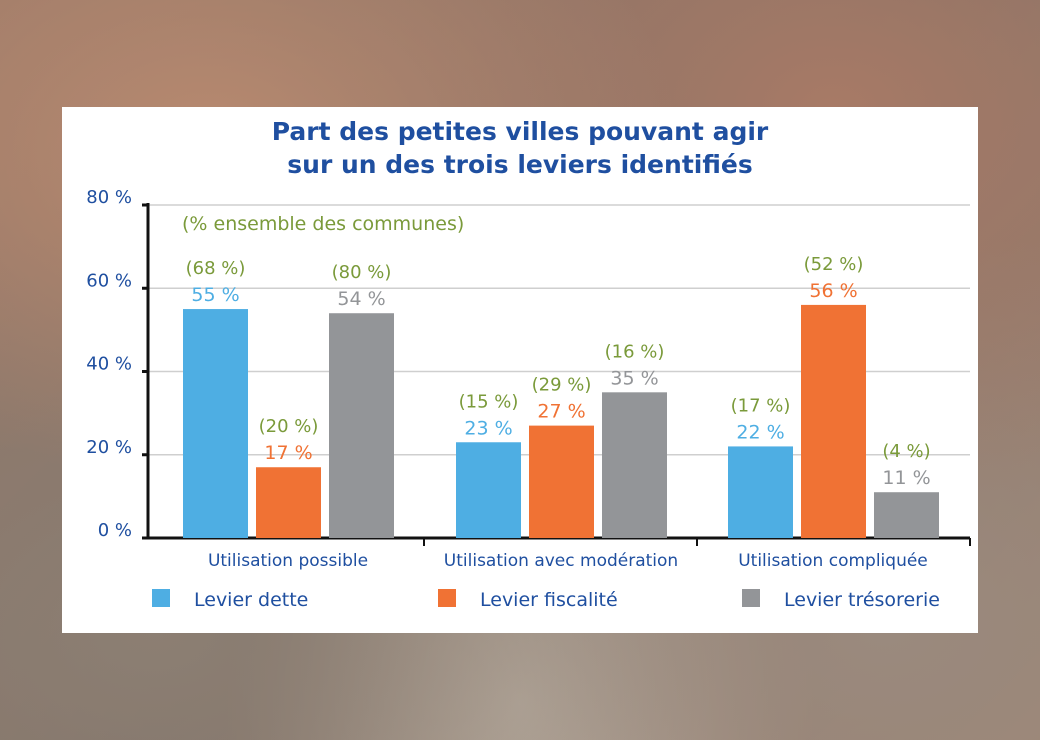  Describe the element at coordinates (215, 295) in the screenshot. I see `bar-value-label: 55 %` at that location.